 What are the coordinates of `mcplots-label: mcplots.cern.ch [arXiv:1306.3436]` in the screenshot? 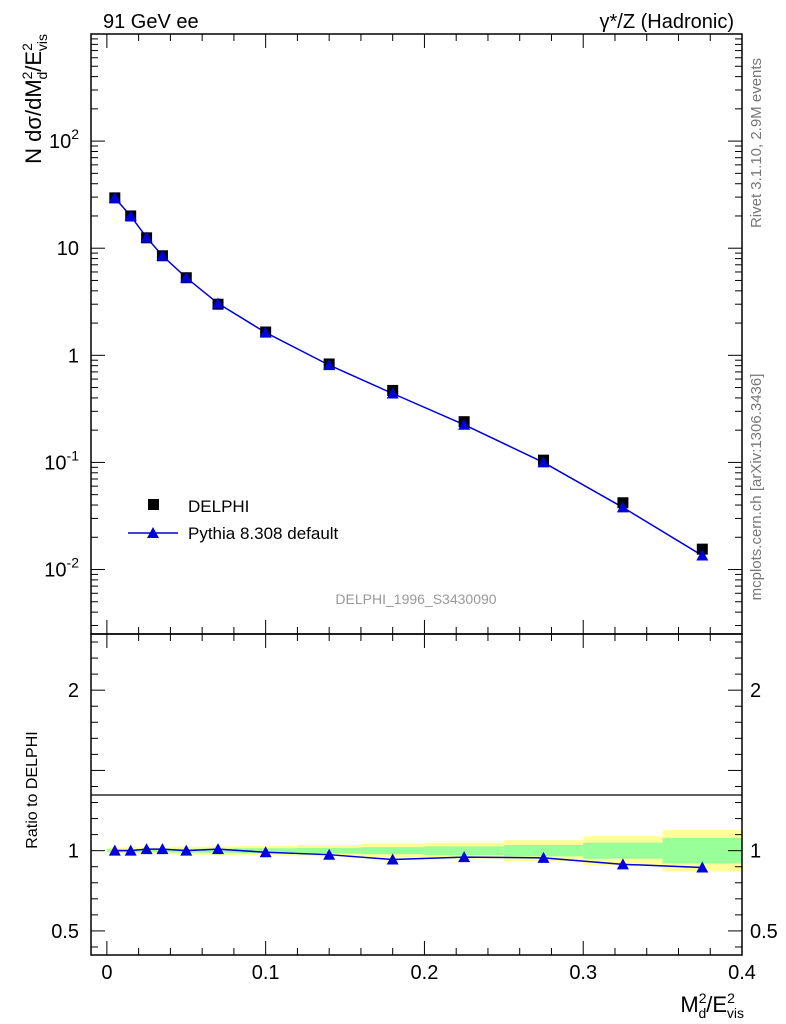 It's located at (756, 487).